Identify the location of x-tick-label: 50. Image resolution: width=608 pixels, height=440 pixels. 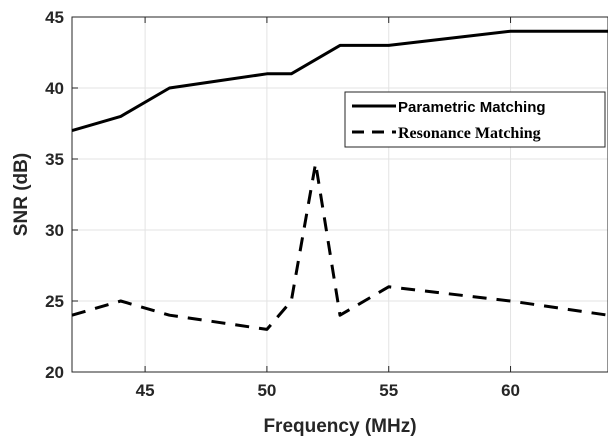
(266, 390).